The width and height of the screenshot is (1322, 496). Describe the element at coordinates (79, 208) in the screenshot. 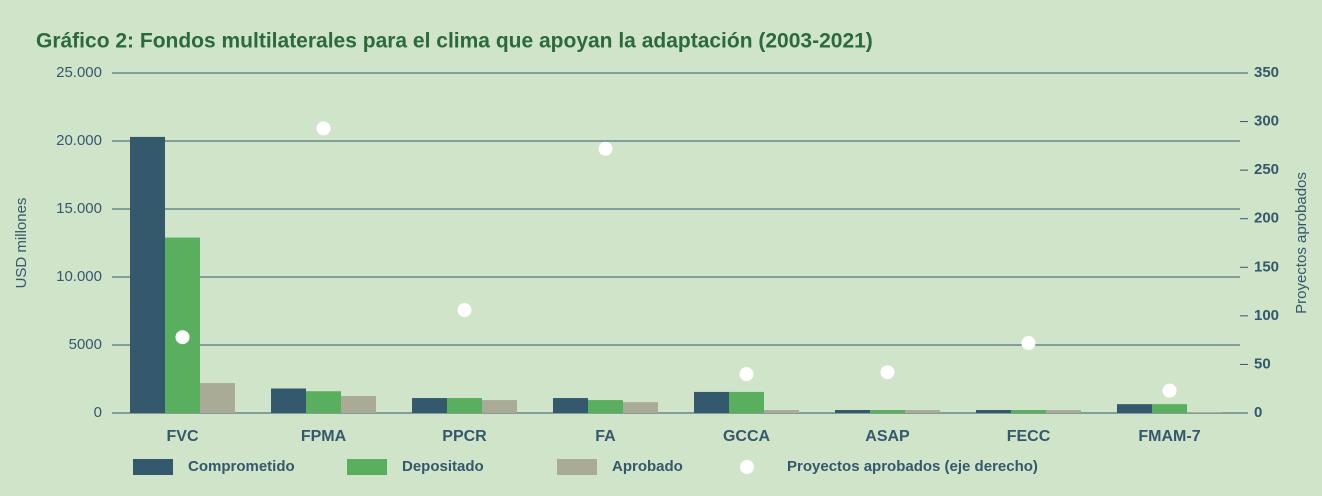

I see `y-tick-label: 15.000` at that location.